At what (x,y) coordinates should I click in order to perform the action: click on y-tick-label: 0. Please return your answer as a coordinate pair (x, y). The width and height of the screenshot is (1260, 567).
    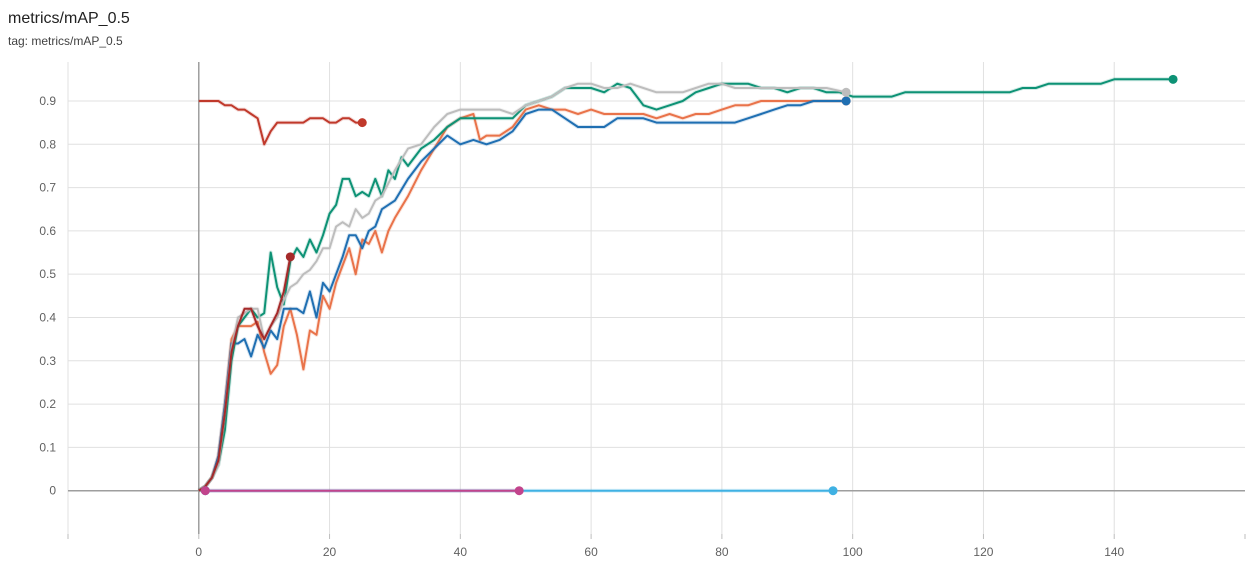
    Looking at the image, I should click on (52, 491).